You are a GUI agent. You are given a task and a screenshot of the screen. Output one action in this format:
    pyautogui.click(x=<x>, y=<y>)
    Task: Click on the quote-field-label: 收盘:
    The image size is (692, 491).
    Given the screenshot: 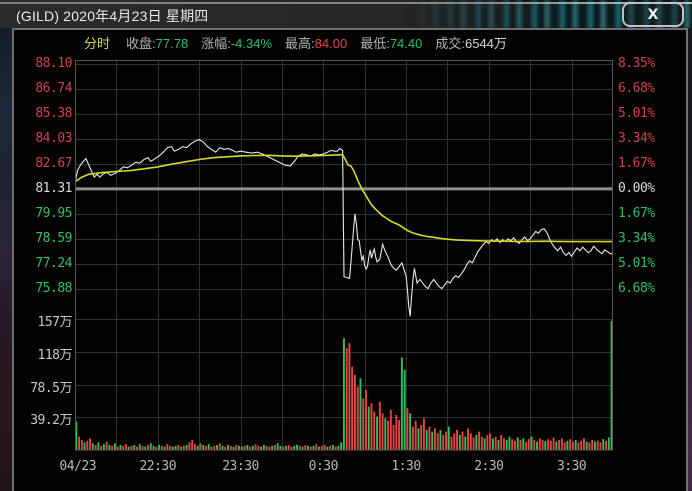 What is the action you would take?
    pyautogui.click(x=141, y=43)
    